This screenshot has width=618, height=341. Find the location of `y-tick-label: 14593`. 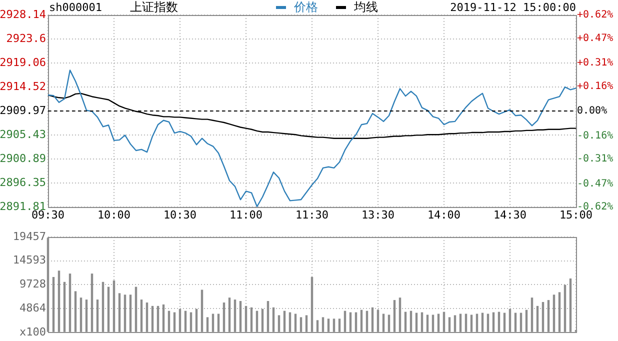

y-tick-label: 14593 is located at coordinates (29, 260).